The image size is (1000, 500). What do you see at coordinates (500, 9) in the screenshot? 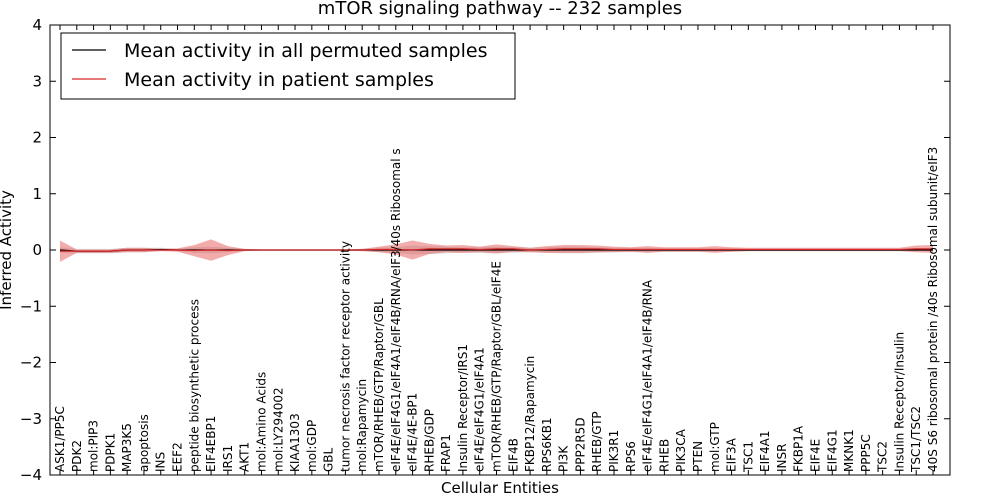
I see `chart-title: mTOR signaling pathway -- 232 samples` at bounding box center [500, 9].